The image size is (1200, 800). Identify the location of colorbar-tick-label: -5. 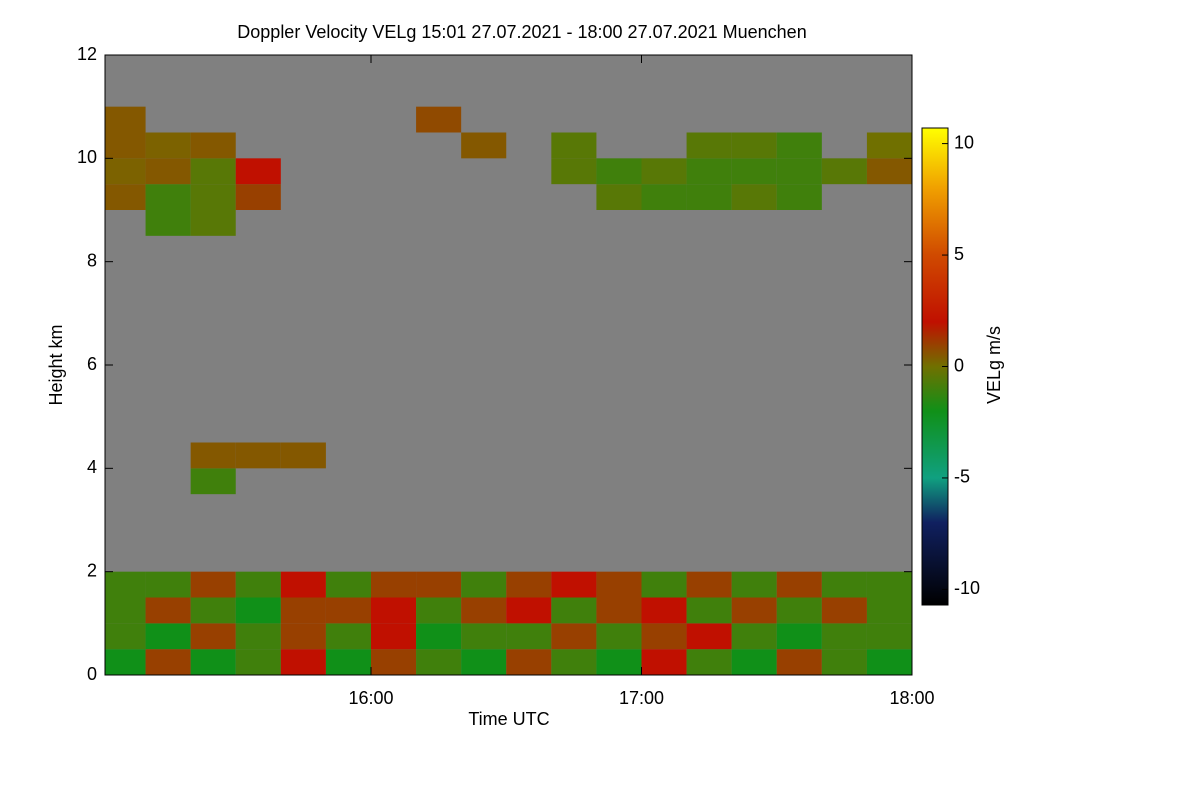
(962, 477).